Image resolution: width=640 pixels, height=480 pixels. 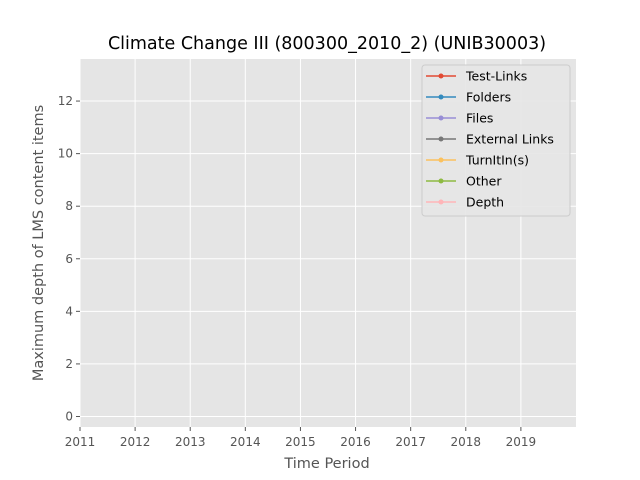 I want to click on y-tick-label: 4, so click(x=69, y=311).